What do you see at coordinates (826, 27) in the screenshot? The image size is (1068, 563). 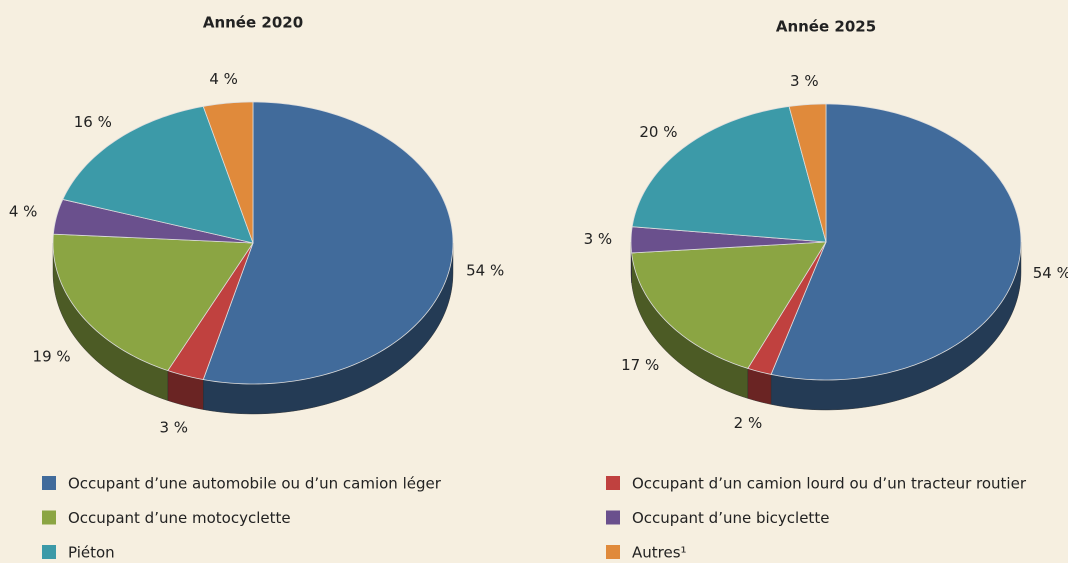 I see `pie-title: Année 2025` at bounding box center [826, 27].